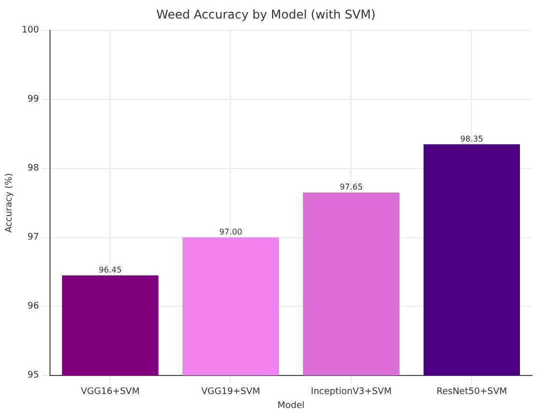 The width and height of the screenshot is (544, 411). I want to click on y-tick-label: 97, so click(33, 237).